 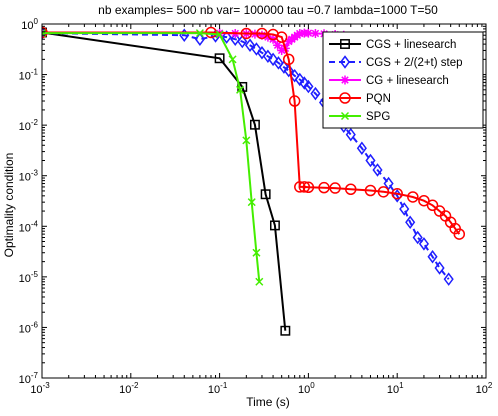 What do you see at coordinates (29, 75) in the screenshot?
I see `y-tick-label: 10⁻¹` at bounding box center [29, 75].